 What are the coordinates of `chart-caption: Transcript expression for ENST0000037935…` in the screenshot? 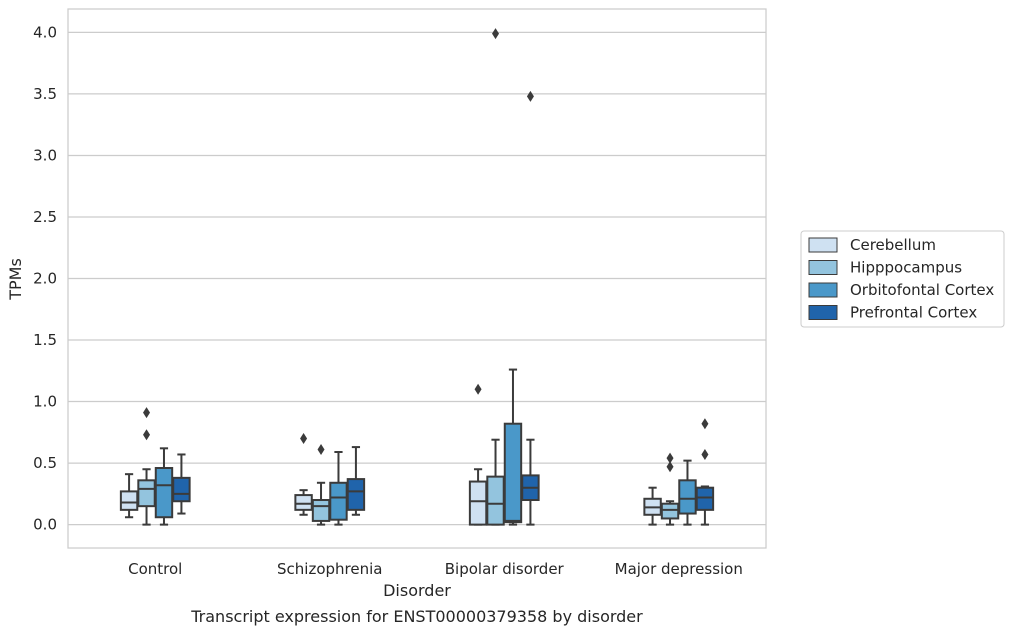 It's located at (416, 616).